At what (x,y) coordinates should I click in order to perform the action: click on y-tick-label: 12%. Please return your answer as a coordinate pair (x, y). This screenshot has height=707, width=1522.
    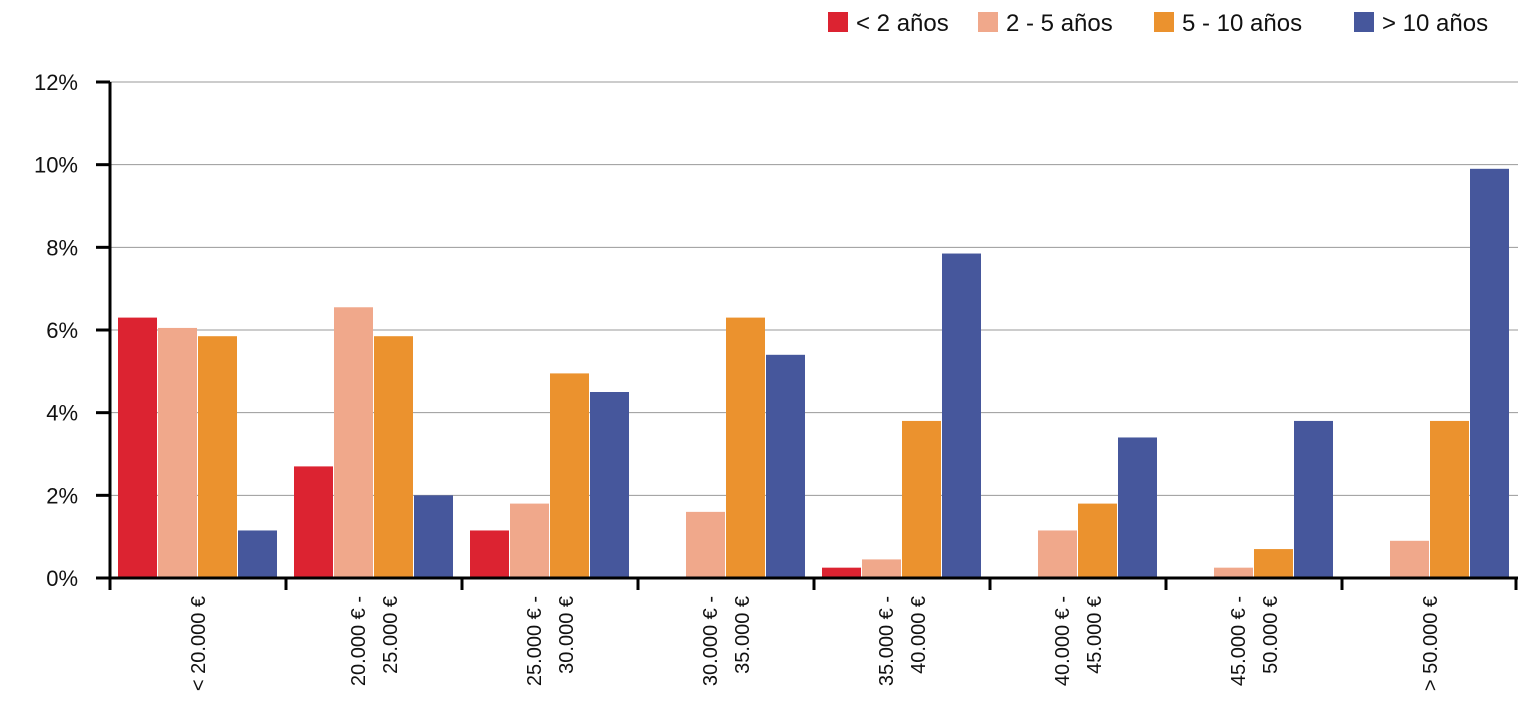
    Looking at the image, I should click on (56, 82).